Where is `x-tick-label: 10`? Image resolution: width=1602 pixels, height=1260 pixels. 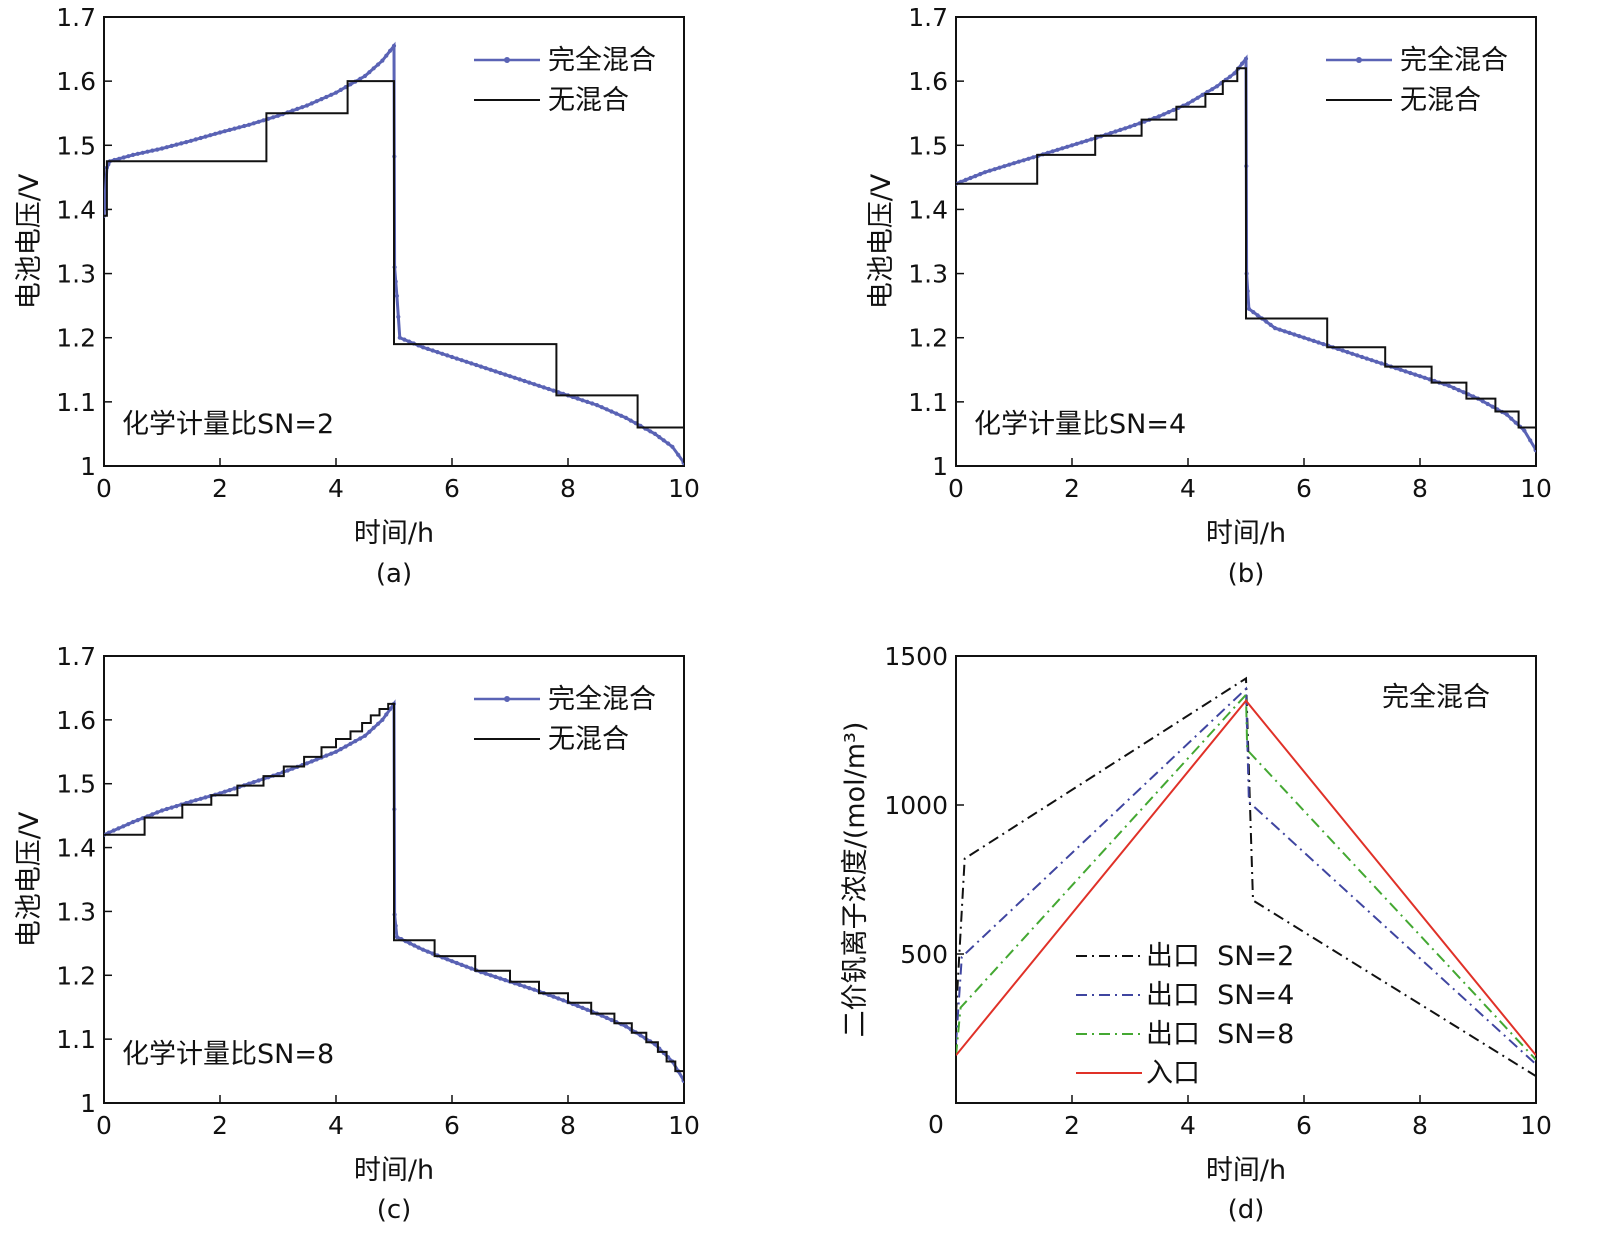
x-tick-label: 10 is located at coordinates (684, 488).